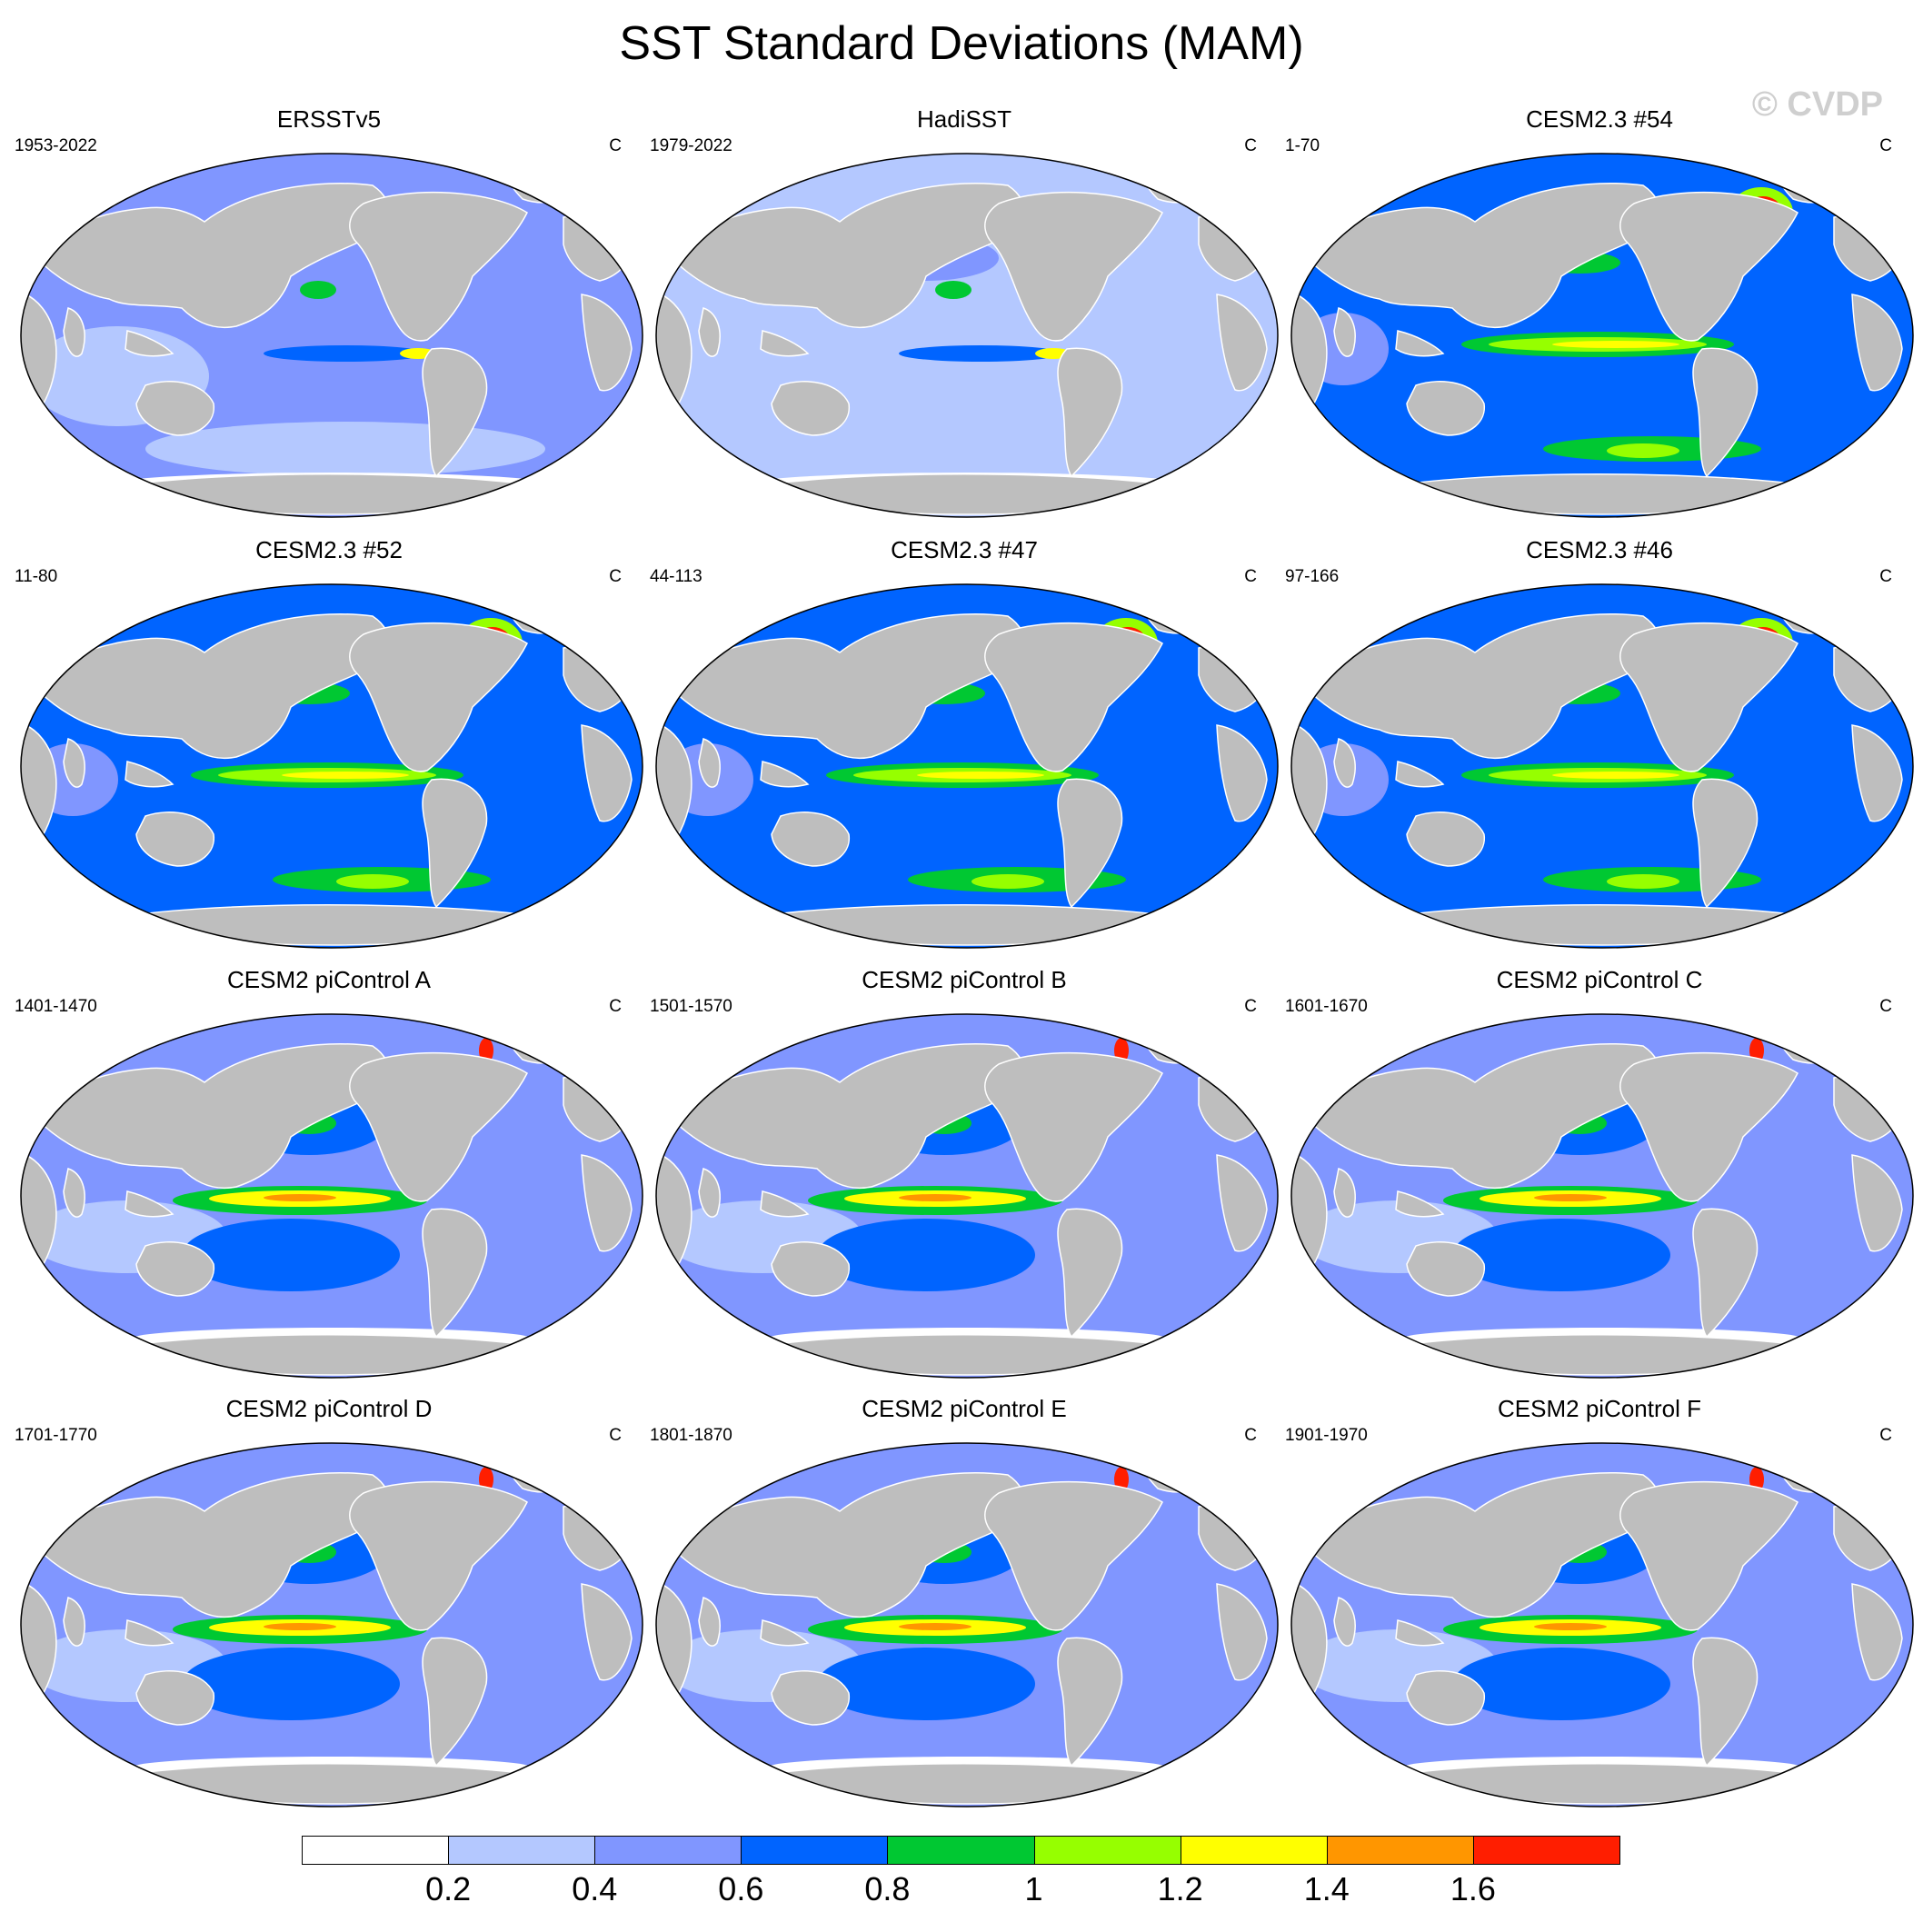 This screenshot has height=1932, width=1923. I want to click on north-pacific-mode, so click(953, 290).